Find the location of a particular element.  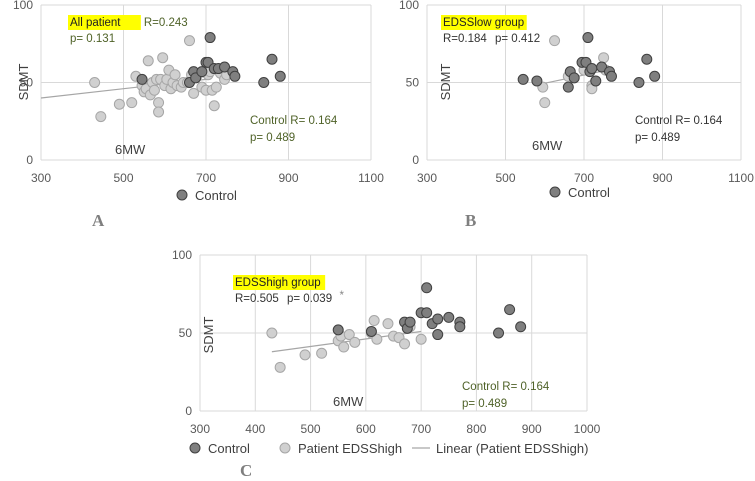

stat-p: p= 0.039 is located at coordinates (309, 299).